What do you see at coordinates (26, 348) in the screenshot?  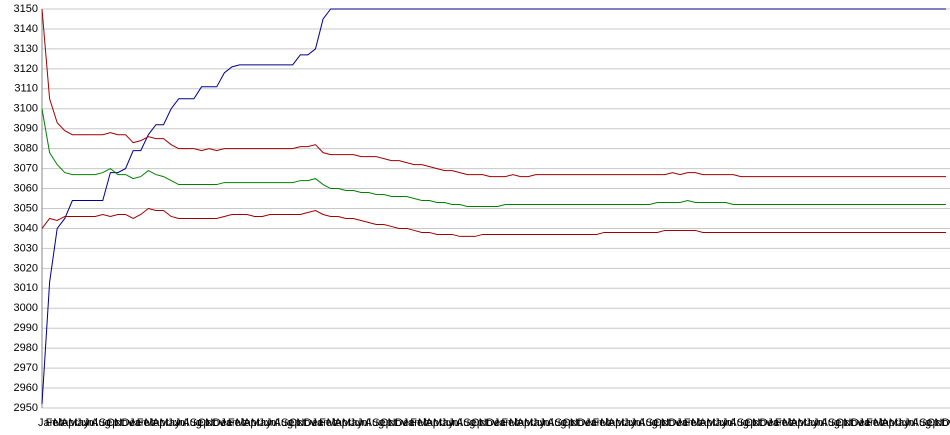 I see `y-tick-label: 2980` at bounding box center [26, 348].